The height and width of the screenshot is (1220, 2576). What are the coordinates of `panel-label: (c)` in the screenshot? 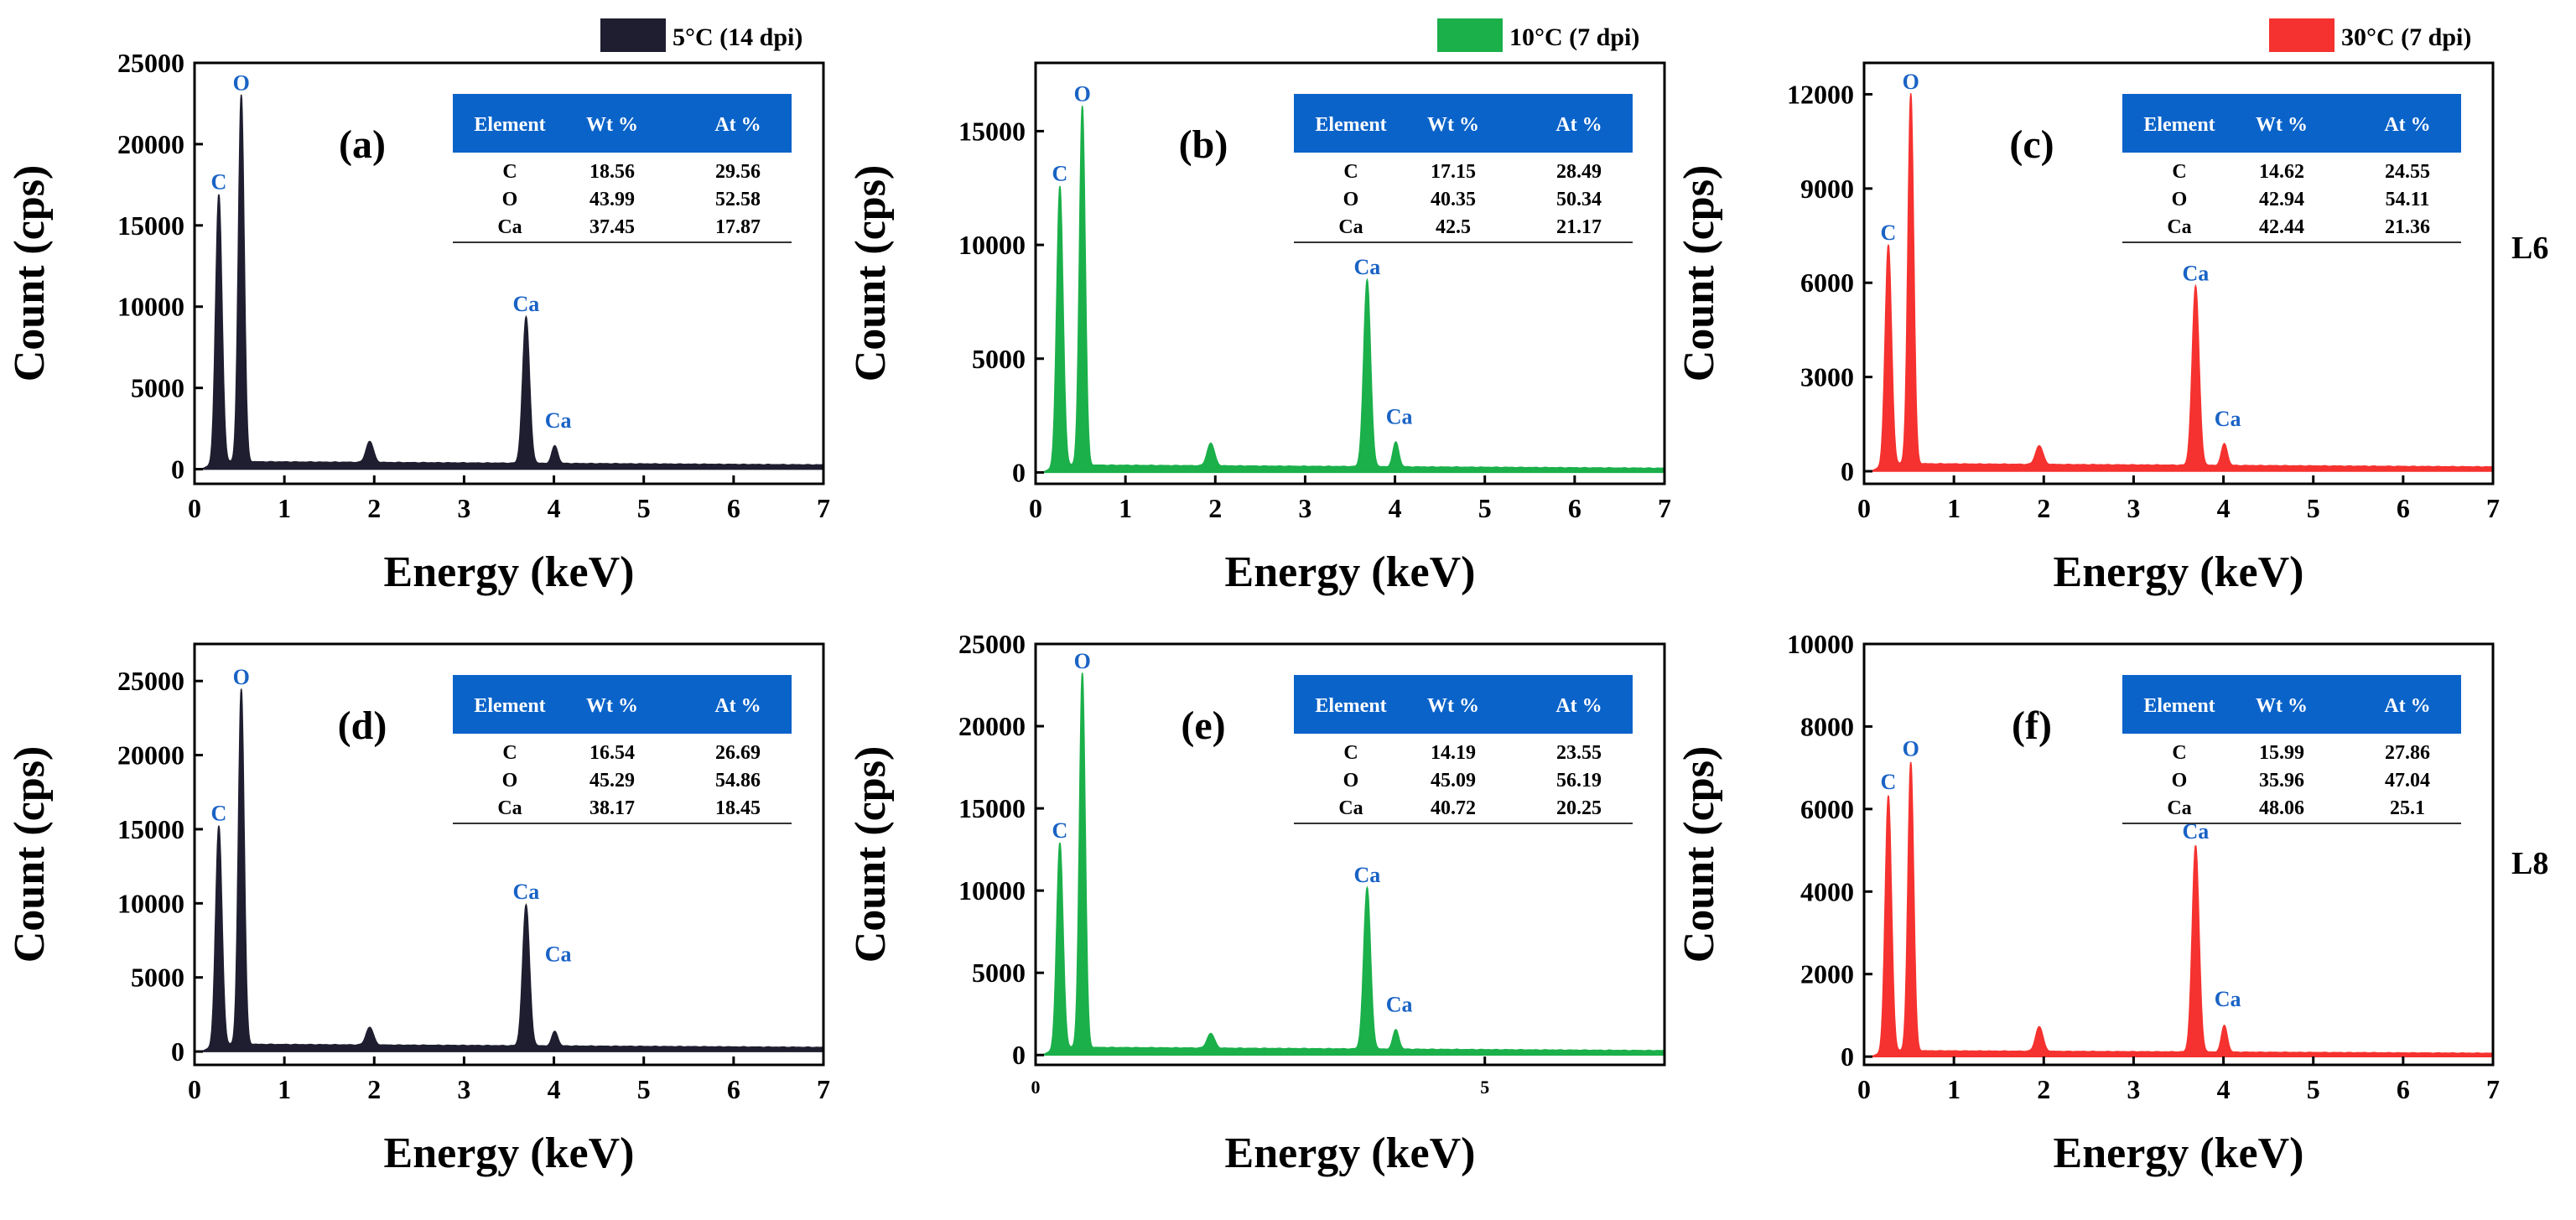 It's located at (2031, 144).